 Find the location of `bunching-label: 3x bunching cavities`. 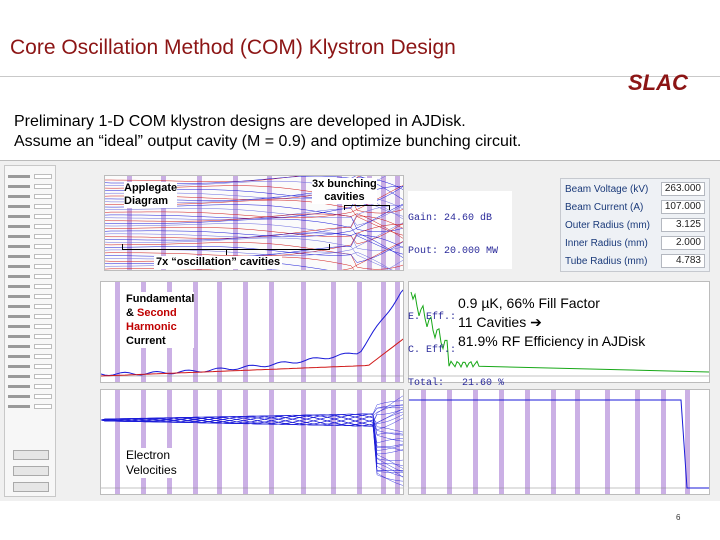

bunching-label: 3x bunching cavities is located at coordinates (344, 191).